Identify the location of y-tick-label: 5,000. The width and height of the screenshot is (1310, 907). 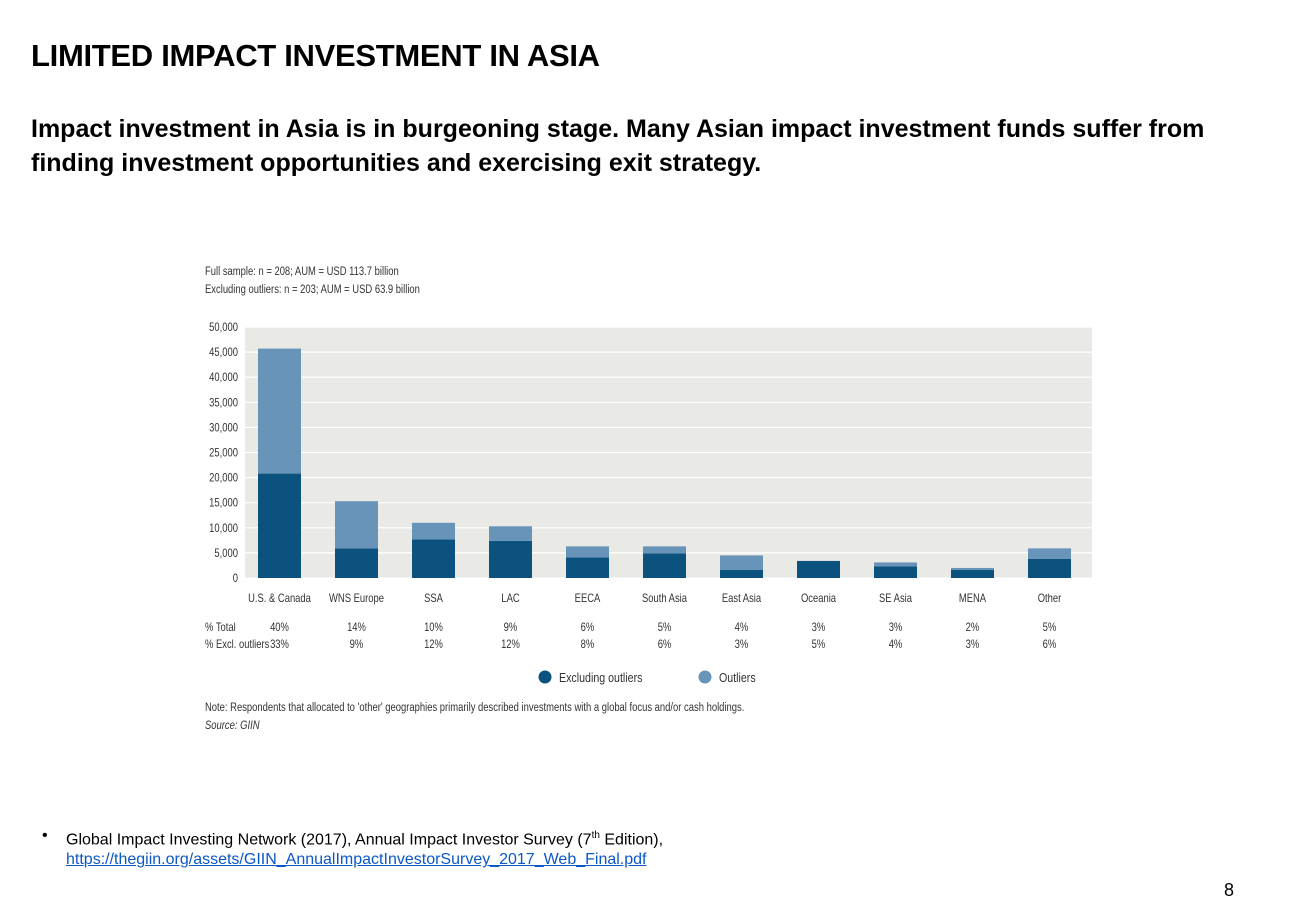
(226, 553).